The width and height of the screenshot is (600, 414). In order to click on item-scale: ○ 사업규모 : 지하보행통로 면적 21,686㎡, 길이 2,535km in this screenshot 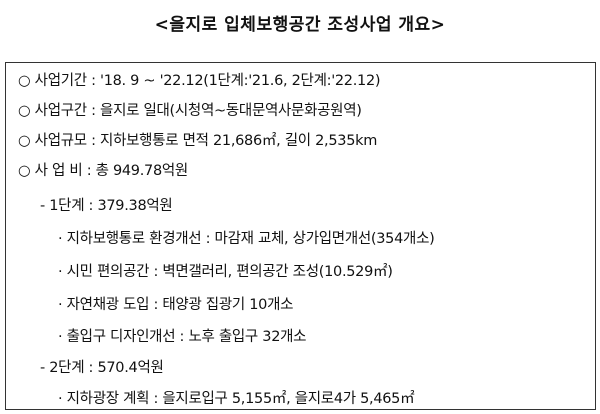, I will do `click(198, 141)`.